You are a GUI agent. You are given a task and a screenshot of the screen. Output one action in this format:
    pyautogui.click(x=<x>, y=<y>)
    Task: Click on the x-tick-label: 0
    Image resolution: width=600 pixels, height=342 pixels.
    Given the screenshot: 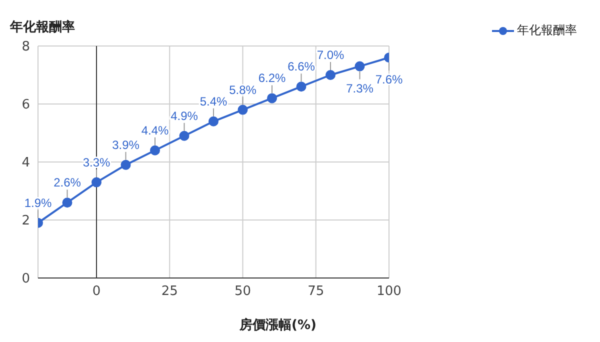 What is the action you would take?
    pyautogui.click(x=96, y=292)
    